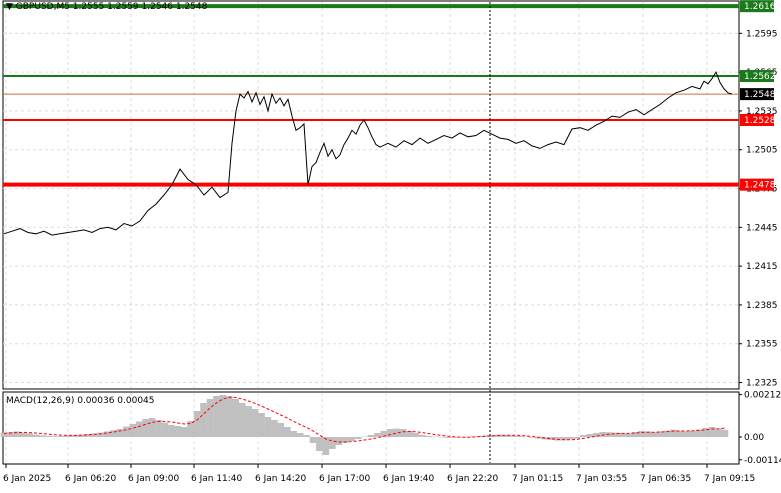 This screenshot has width=781, height=493. Describe the element at coordinates (762, 306) in the screenshot. I see `price-tick-label: 1.2385` at that location.